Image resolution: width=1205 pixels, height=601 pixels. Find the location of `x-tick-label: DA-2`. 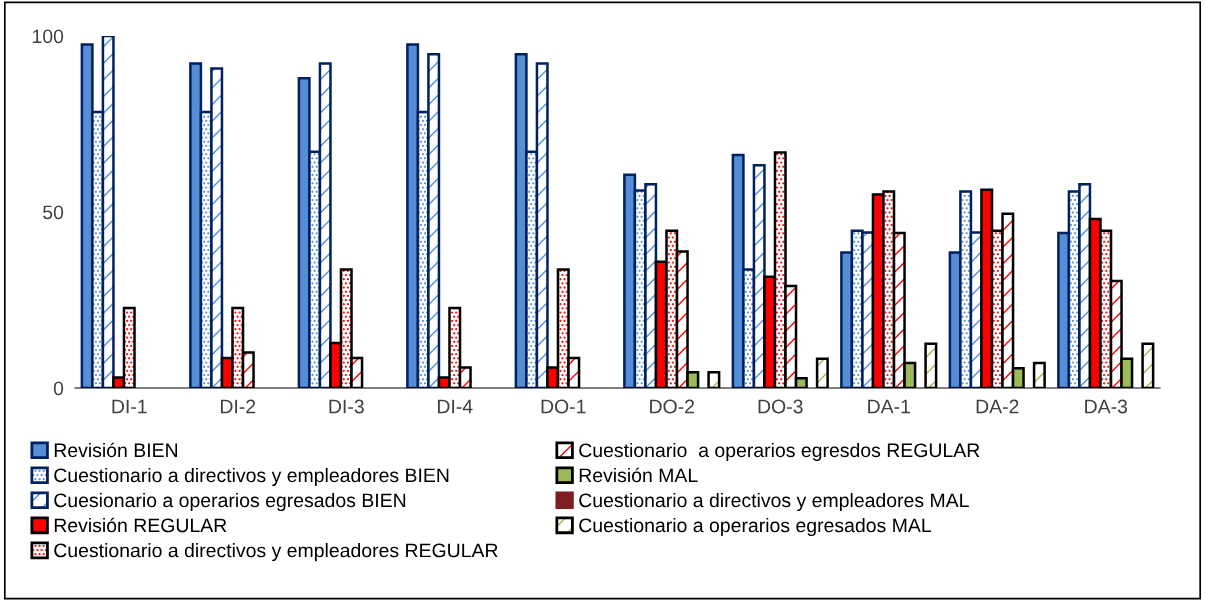

x-tick-label: DA-2 is located at coordinates (997, 406).